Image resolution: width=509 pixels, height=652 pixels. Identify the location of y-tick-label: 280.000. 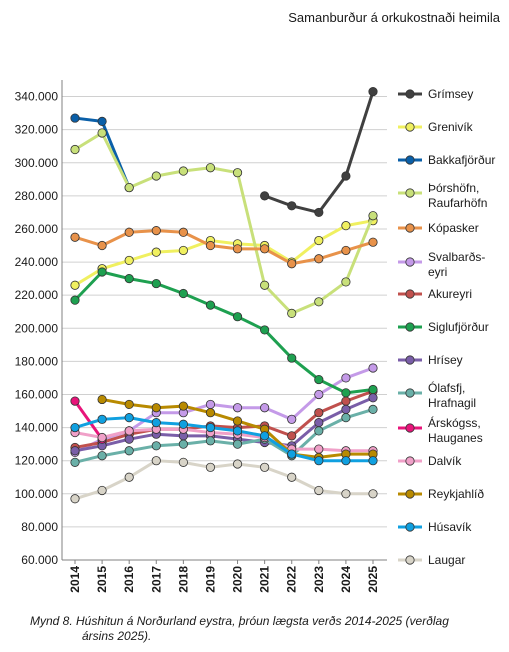
(37, 196).